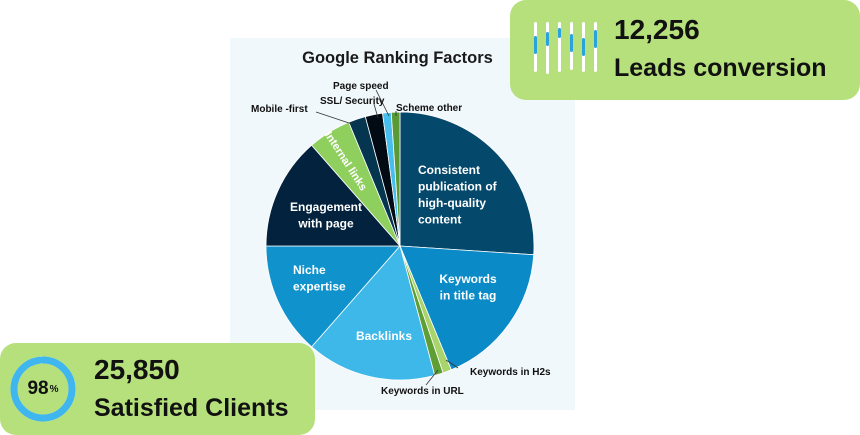 This screenshot has height=435, width=860. Describe the element at coordinates (326, 215) in the screenshot. I see `slice-label-engagement-with-page: Engagement with page` at that location.